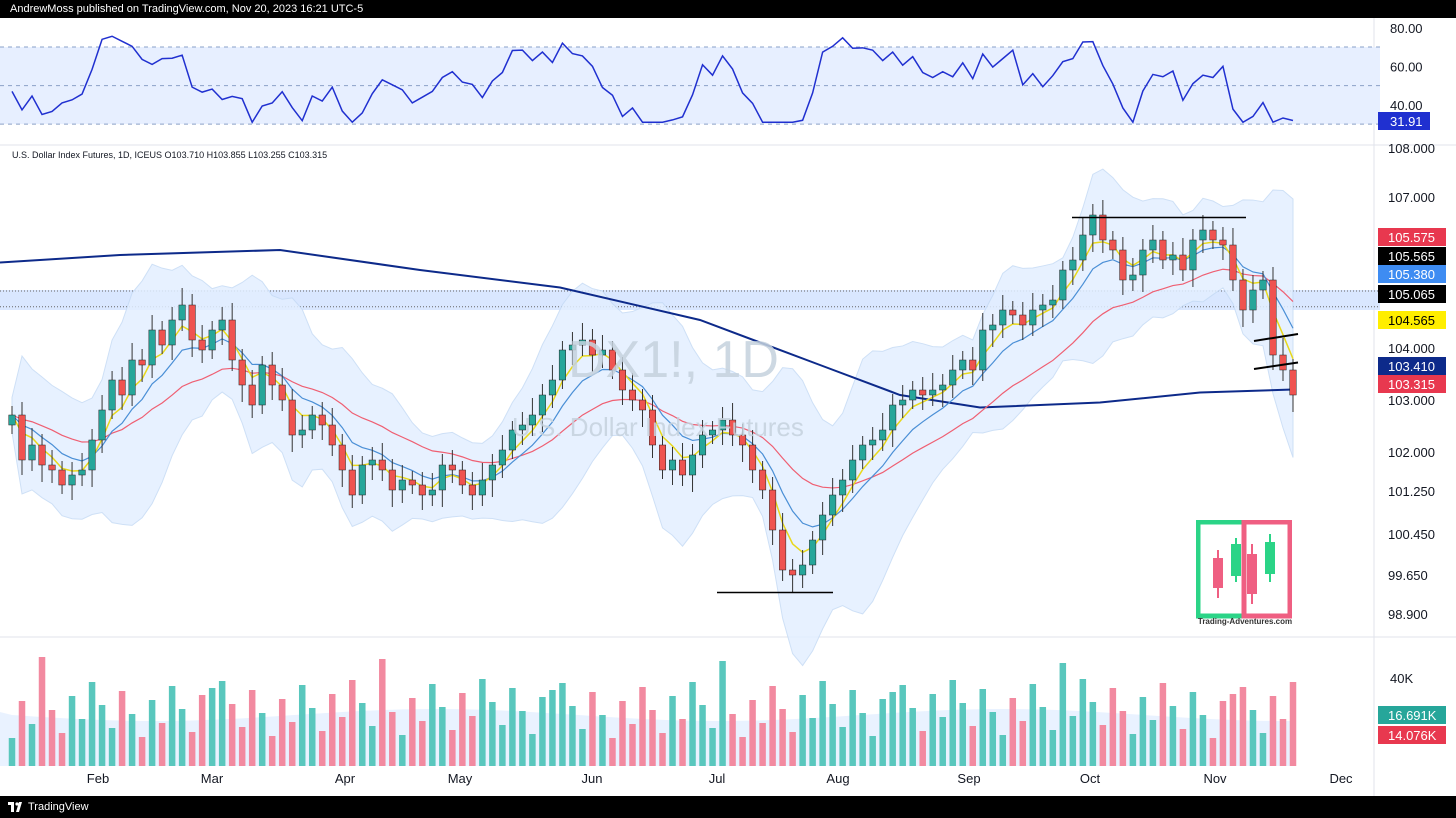 The image size is (1456, 818). What do you see at coordinates (1276, 365) in the screenshot?
I see `support-line-lower` at bounding box center [1276, 365].